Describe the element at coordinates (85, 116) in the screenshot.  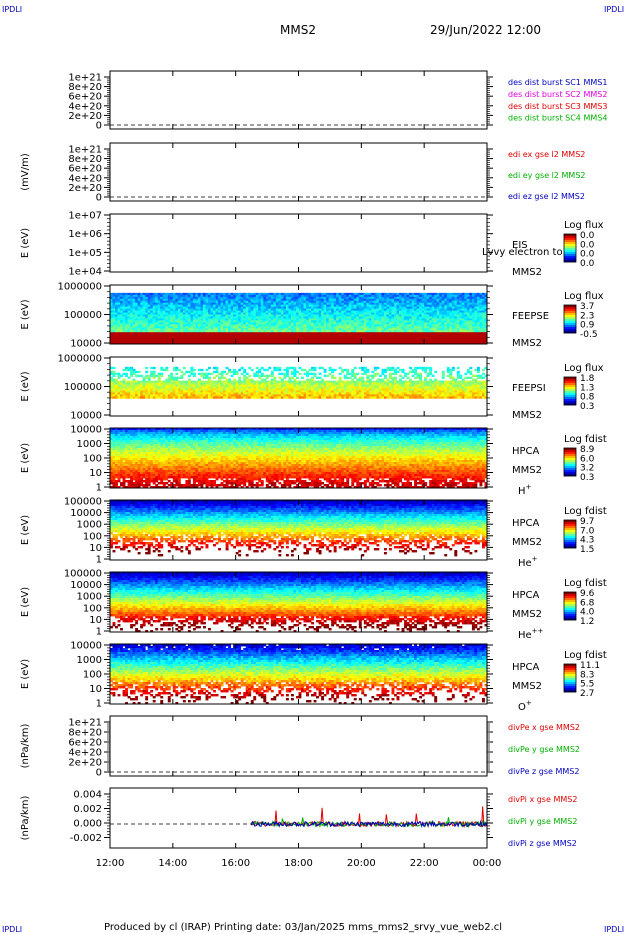
I see `panel-des-dist-ytick-label: 2e+20` at that location.